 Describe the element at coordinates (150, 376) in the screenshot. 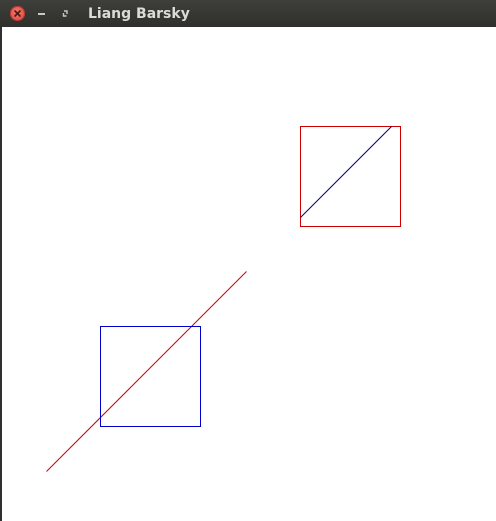

I see `clip-window-bottom-left` at that location.